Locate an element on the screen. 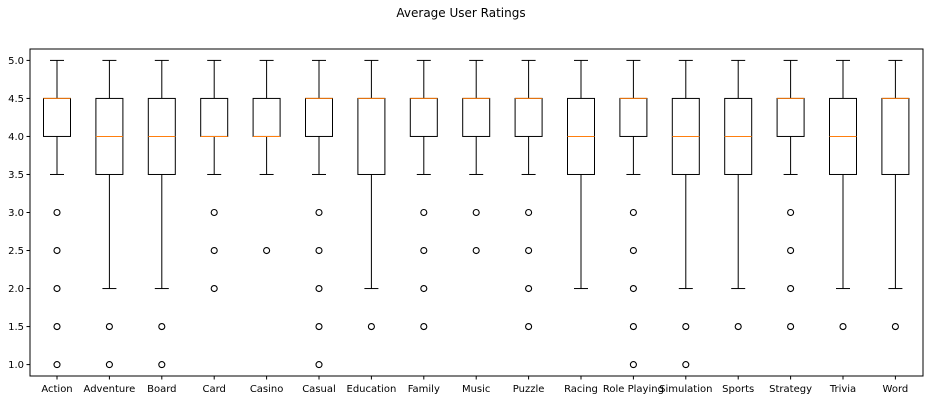  y-tick-label: 4.5 is located at coordinates (16, 99).